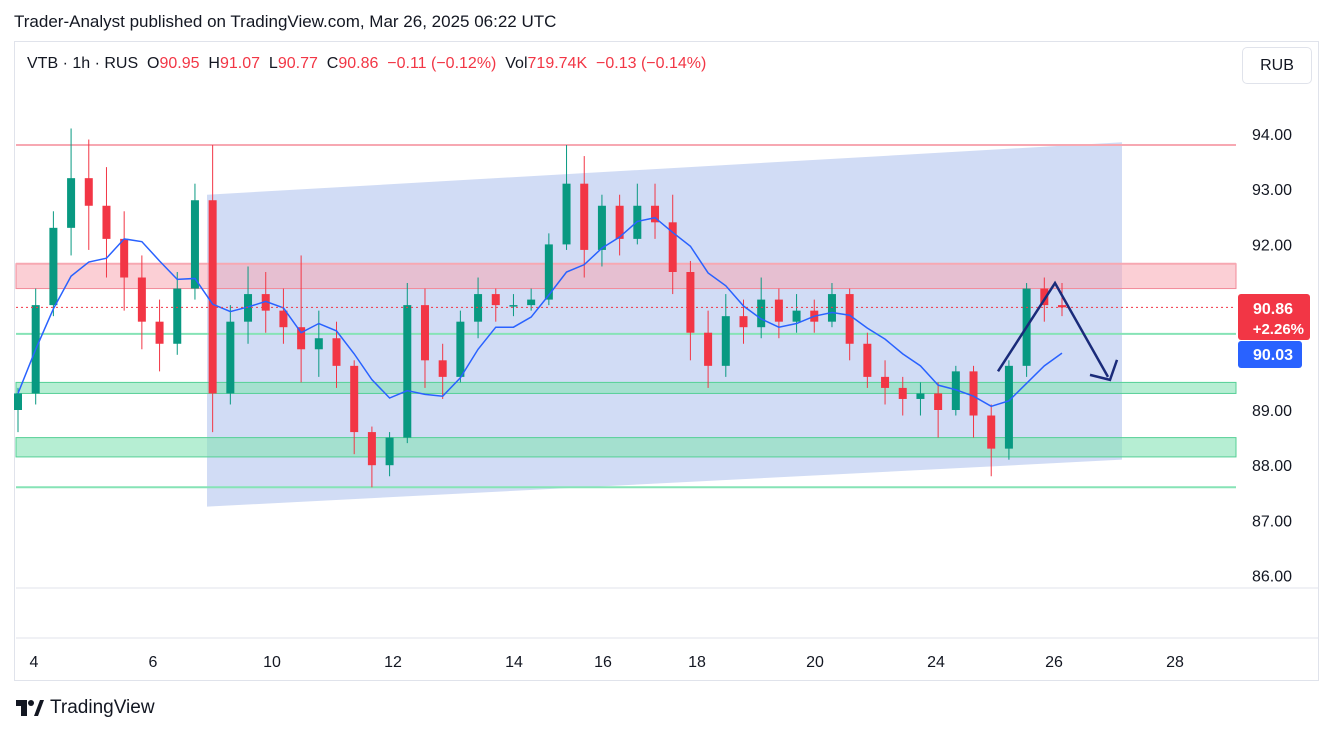 This screenshot has height=734, width=1334. What do you see at coordinates (442, 63) in the screenshot?
I see `legend-change: −0.11 (−0.12%)` at bounding box center [442, 63].